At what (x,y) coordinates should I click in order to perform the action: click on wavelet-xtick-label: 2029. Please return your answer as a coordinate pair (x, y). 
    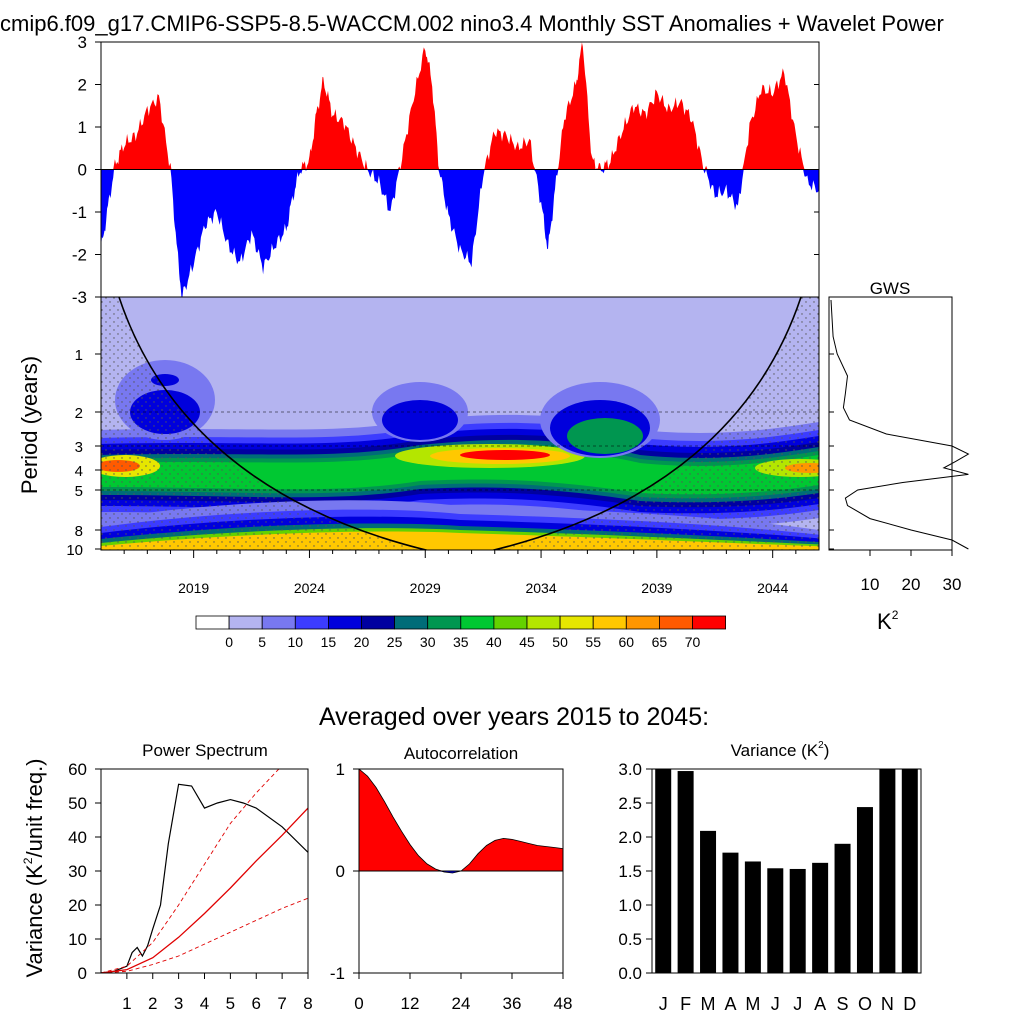
    Looking at the image, I should click on (425, 588).